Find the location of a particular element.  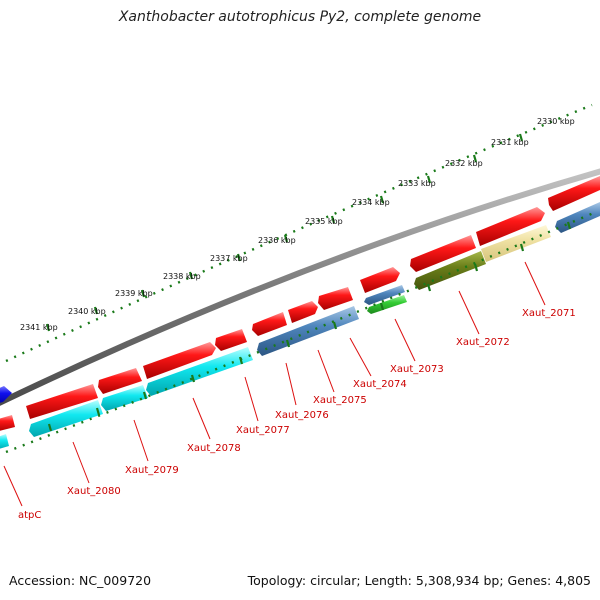

kbp-label: 2340 kbp is located at coordinates (87, 311).